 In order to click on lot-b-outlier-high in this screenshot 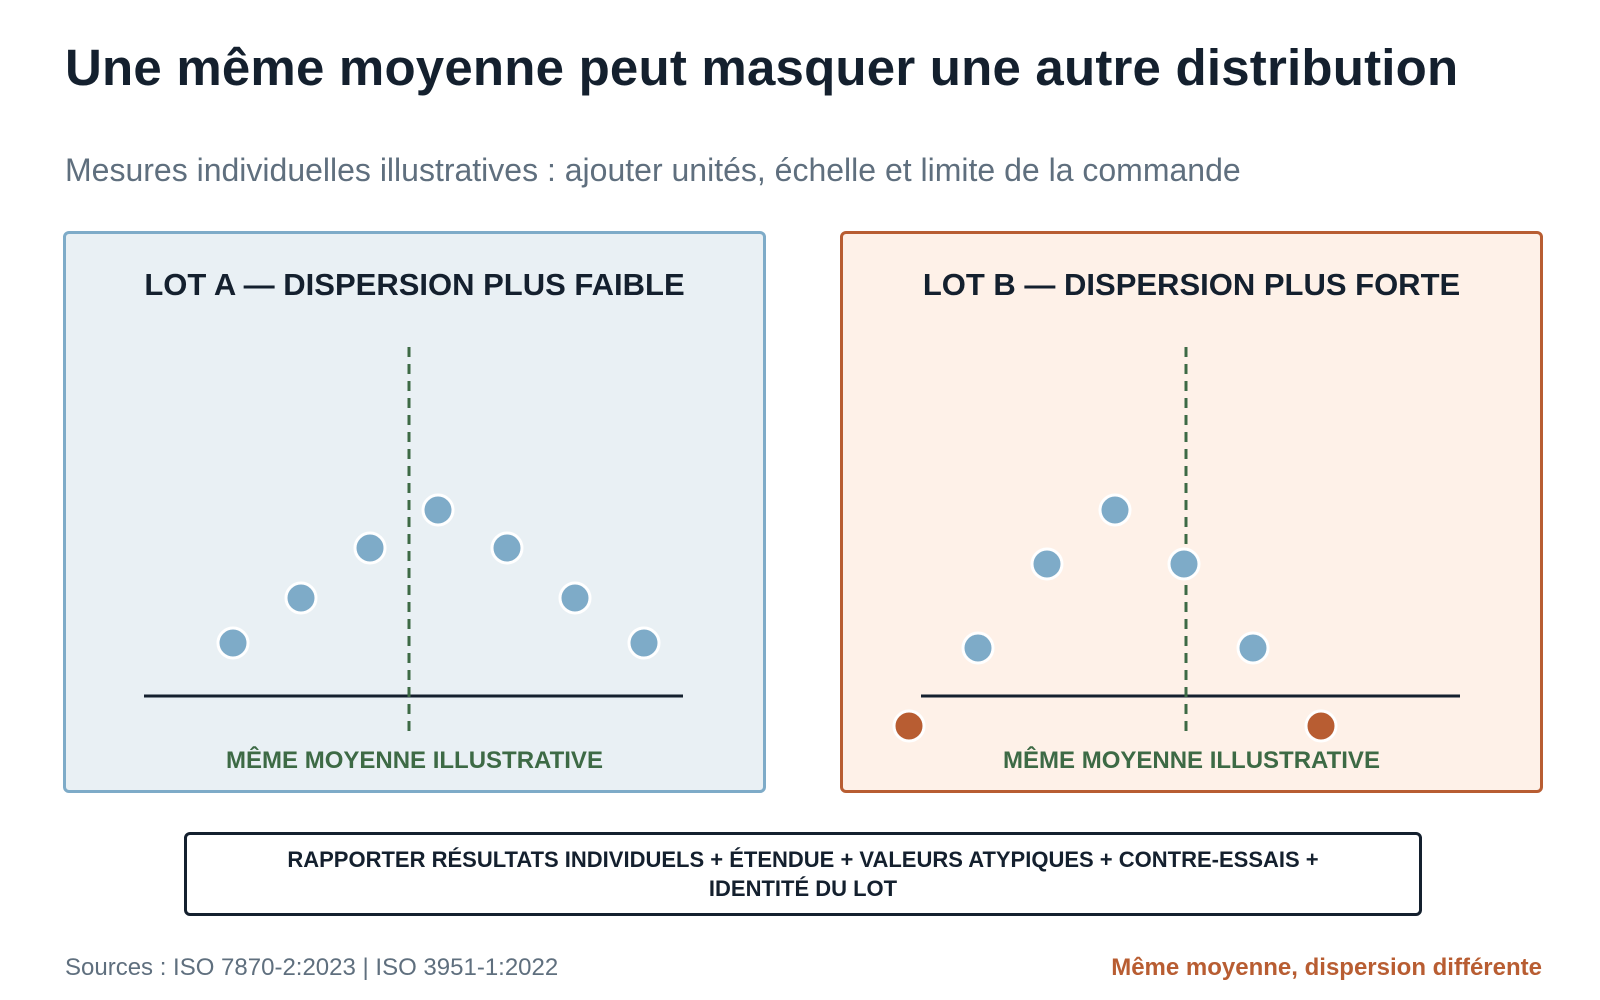, I will do `click(1321, 726)`.